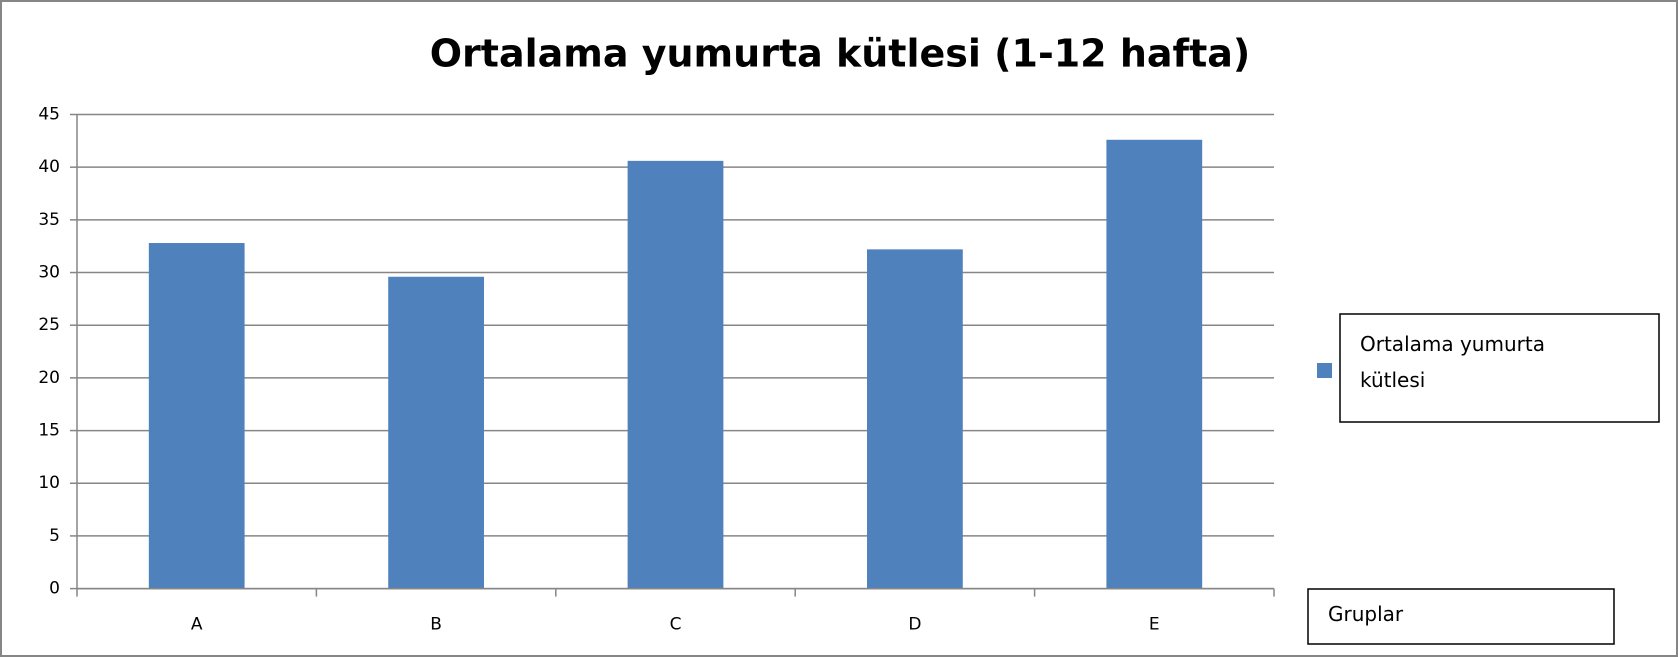  I want to click on y-tick-label: 15, so click(49, 431).